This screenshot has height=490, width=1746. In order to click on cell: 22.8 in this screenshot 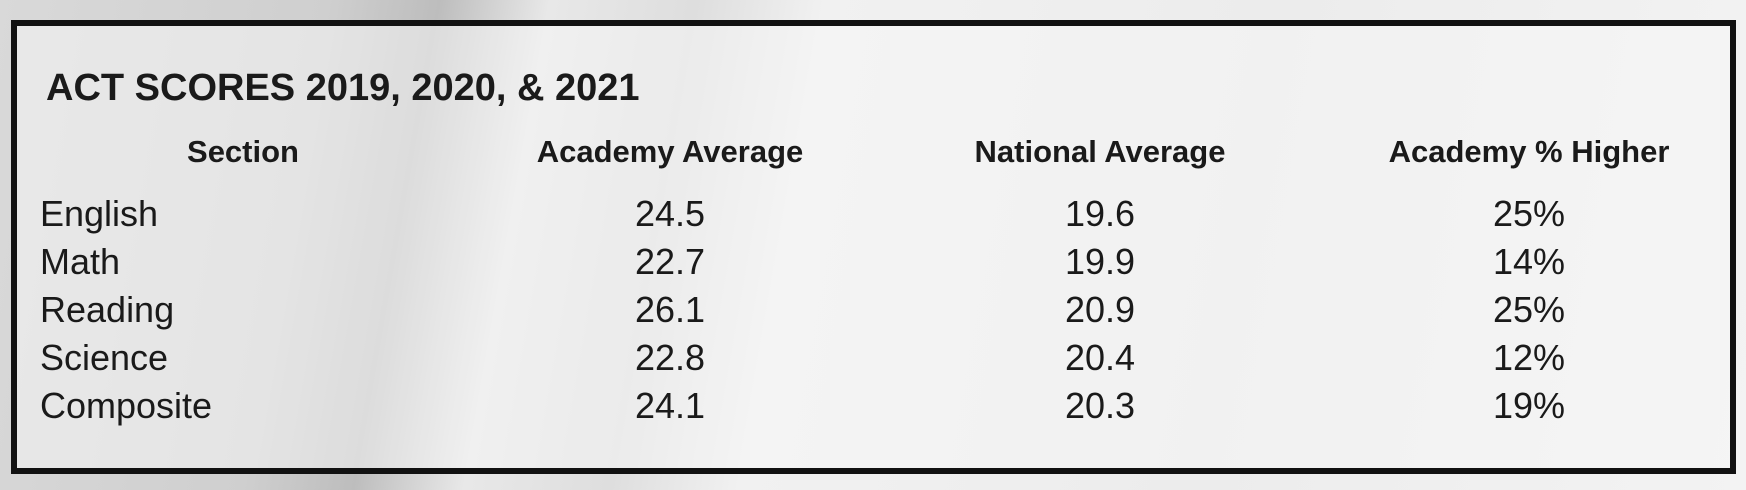, I will do `click(670, 357)`.